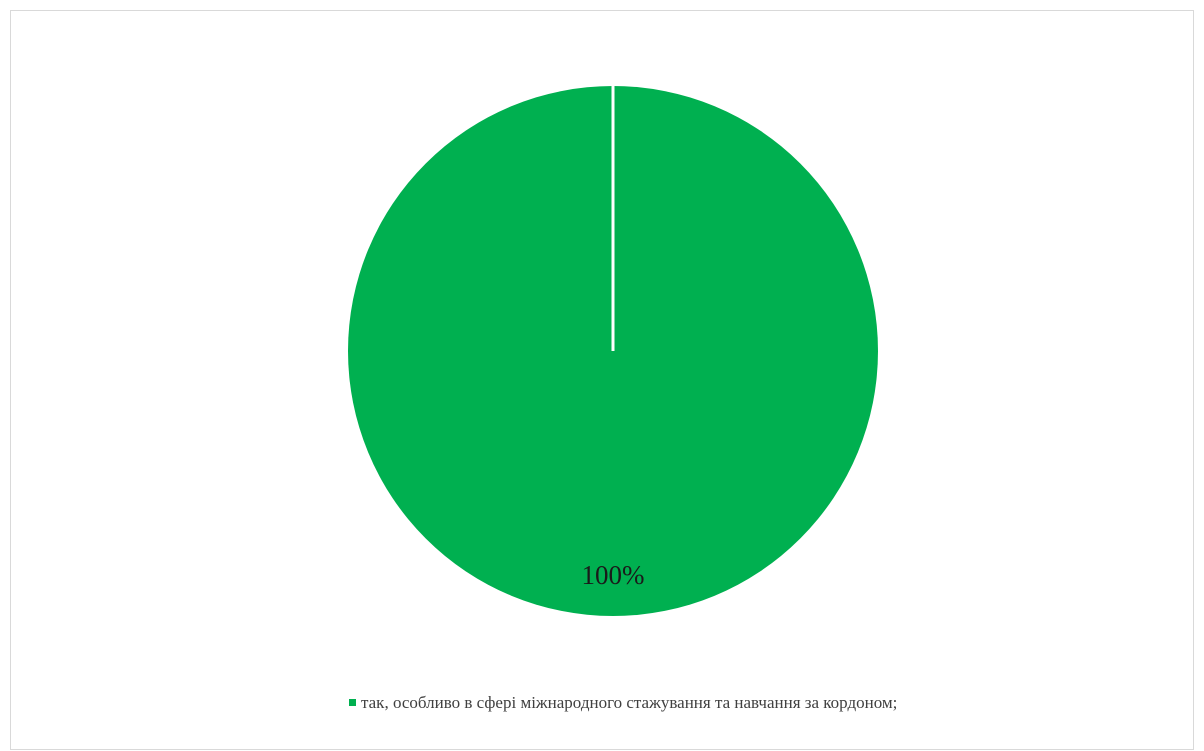 The image size is (1204, 751). Describe the element at coordinates (352, 702) in the screenshot. I see `legend-swatch` at that location.